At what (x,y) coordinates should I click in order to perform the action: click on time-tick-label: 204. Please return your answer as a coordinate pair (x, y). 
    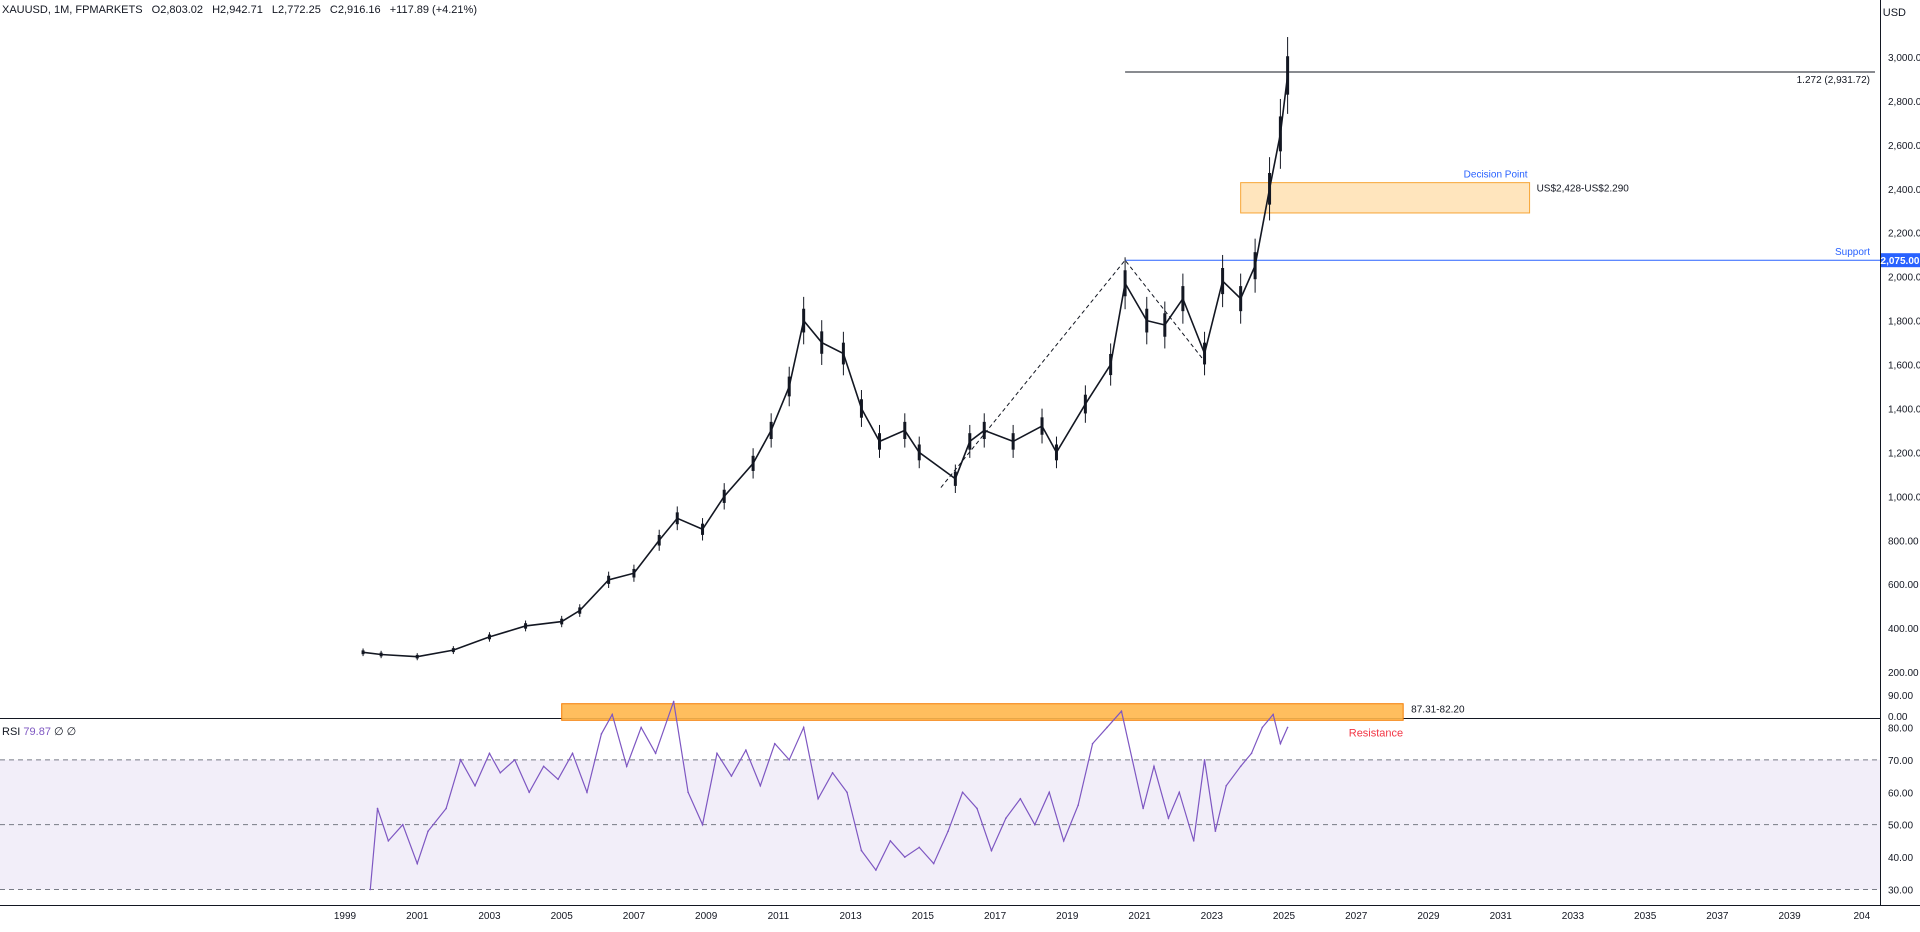
    Looking at the image, I should click on (1862, 916).